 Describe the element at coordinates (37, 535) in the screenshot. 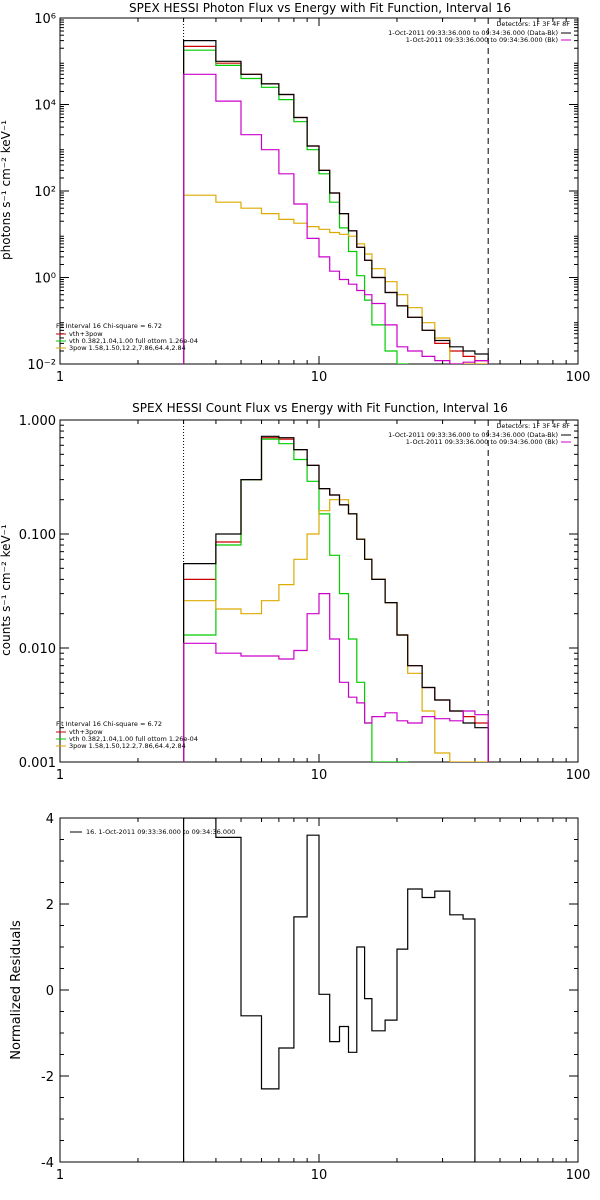

I see `chart1-y-tick-label: 0.100` at that location.